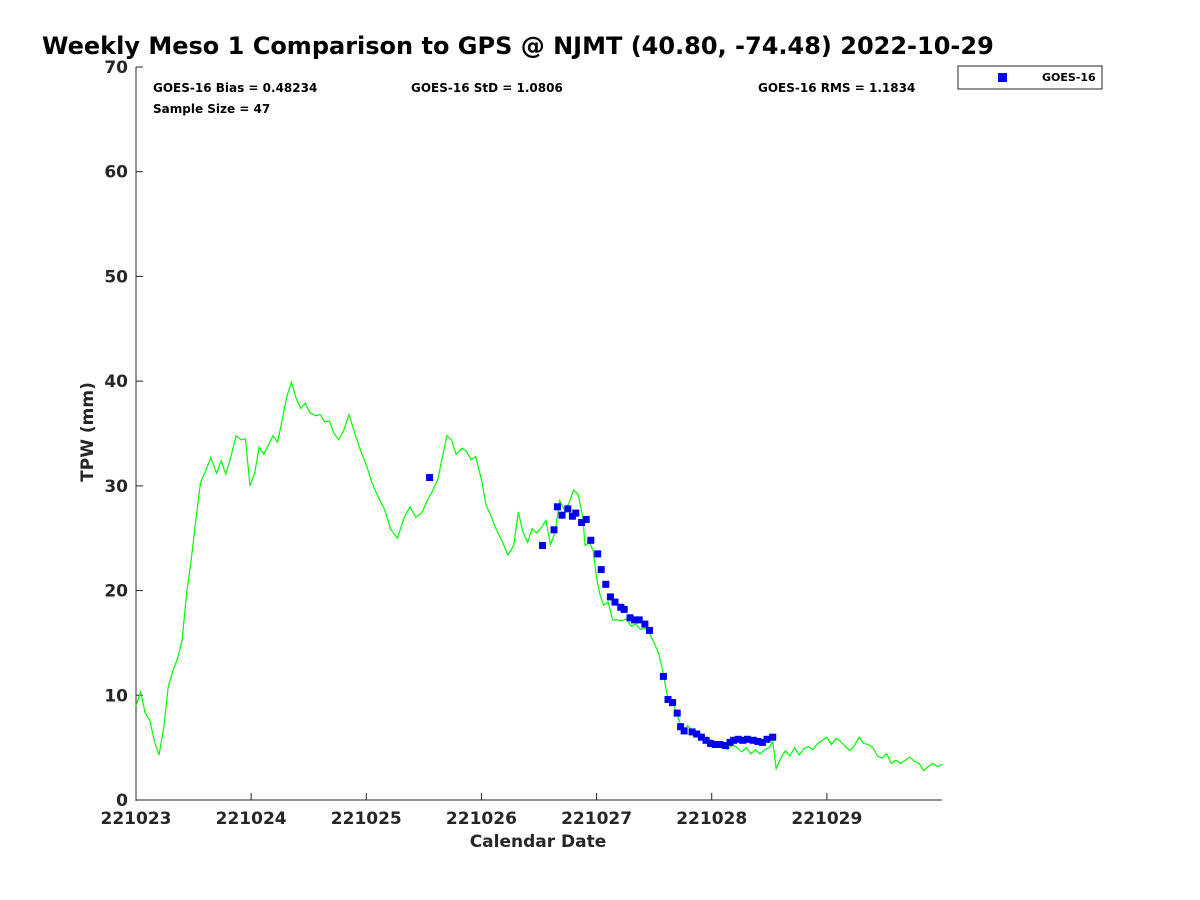  I want to click on x-tick-label: 221028, so click(711, 819).